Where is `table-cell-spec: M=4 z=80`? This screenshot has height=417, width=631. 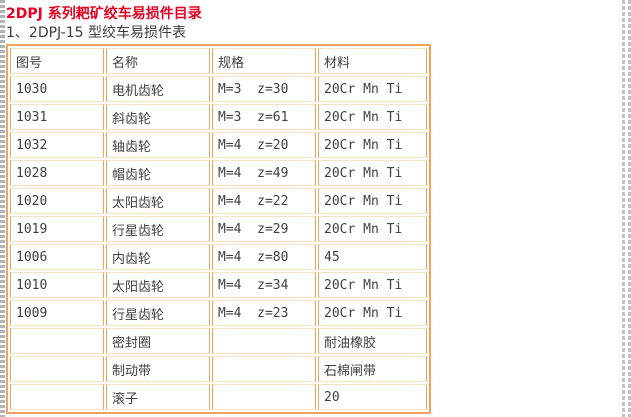
table-cell-spec: M=4 z=80 is located at coordinates (264, 257).